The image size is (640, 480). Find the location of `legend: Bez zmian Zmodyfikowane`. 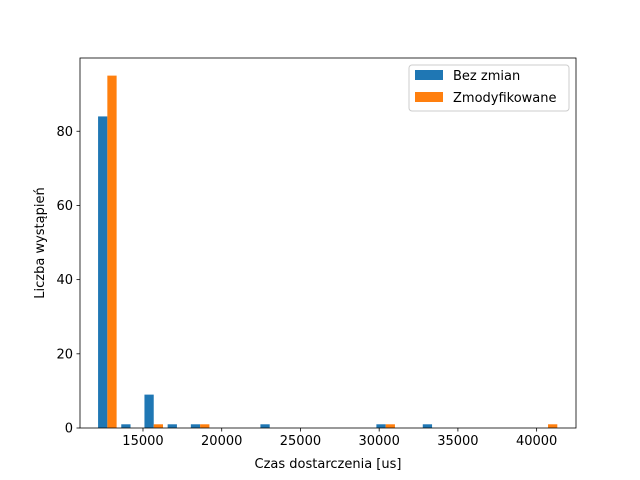

legend: Bez zmian Zmodyfikowane is located at coordinates (489, 88).